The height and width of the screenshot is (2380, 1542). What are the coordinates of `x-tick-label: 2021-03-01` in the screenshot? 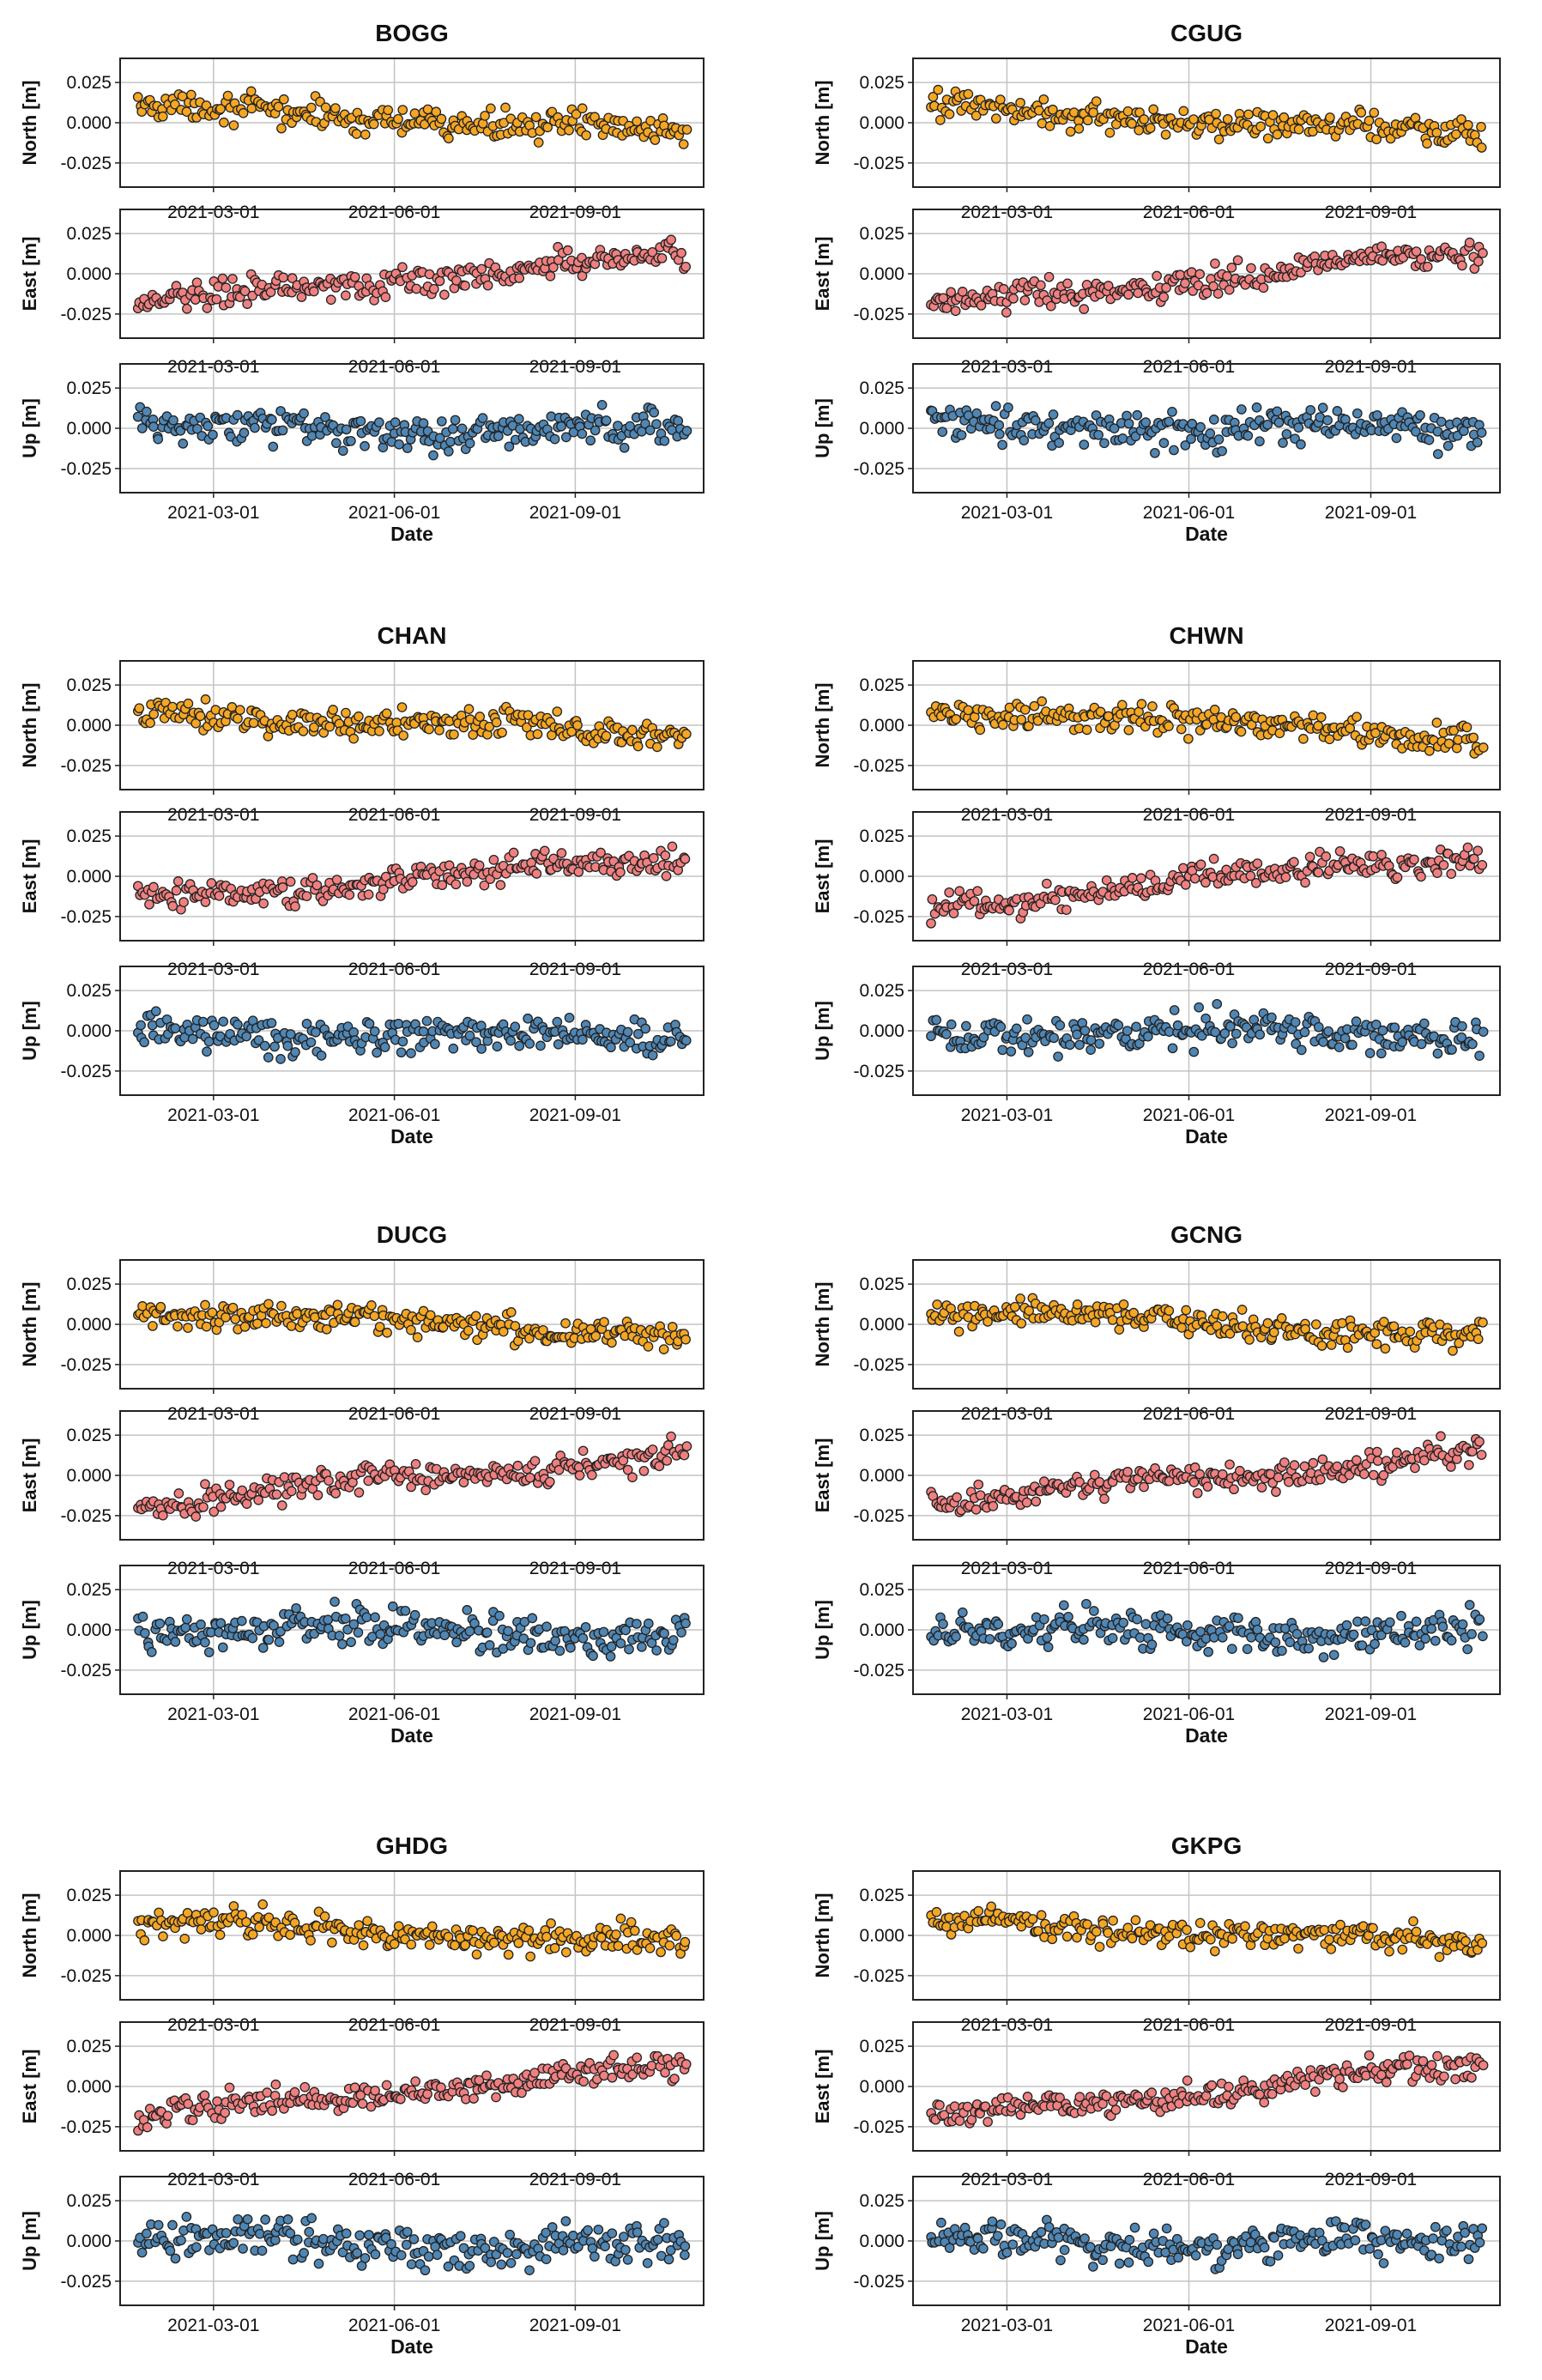 It's located at (213, 1714).